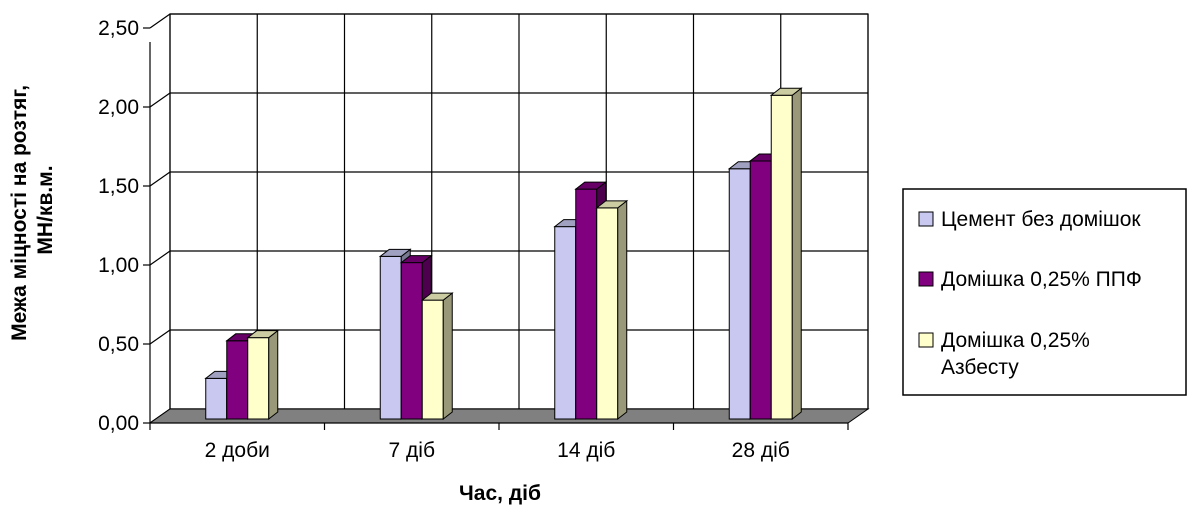 The width and height of the screenshot is (1193, 506). What do you see at coordinates (32, 210) in the screenshot?
I see `y-axis-title: Межа міцності на розтяг, МН/кв.м.` at bounding box center [32, 210].